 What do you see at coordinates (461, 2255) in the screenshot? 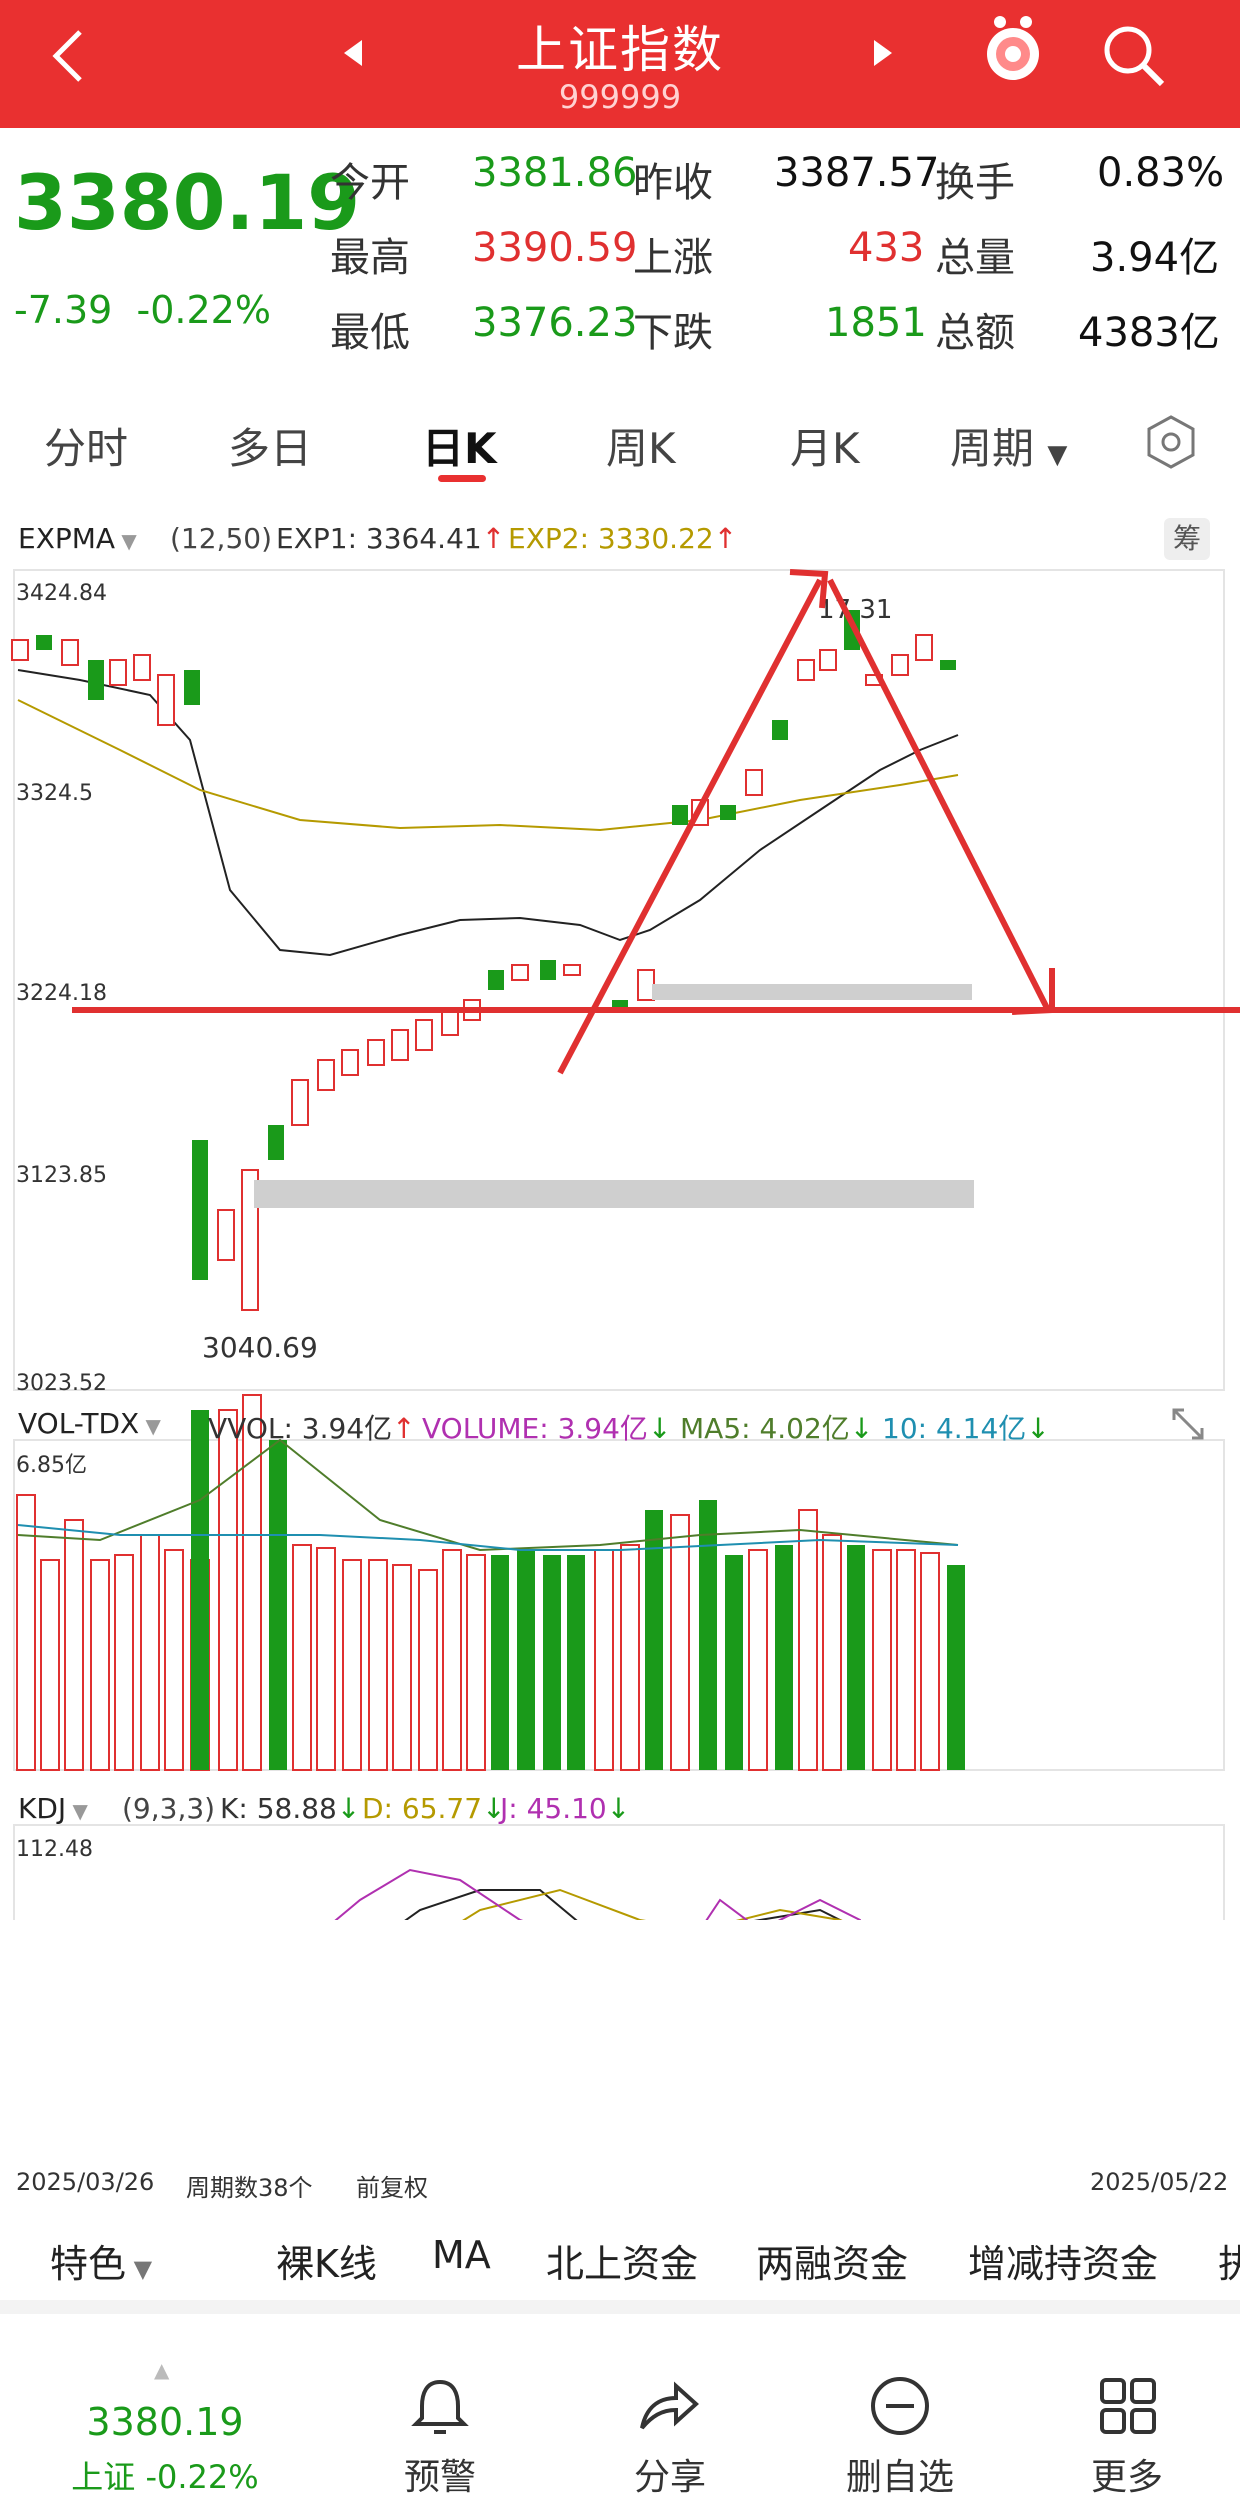
I see `ma-button: MA` at bounding box center [461, 2255].